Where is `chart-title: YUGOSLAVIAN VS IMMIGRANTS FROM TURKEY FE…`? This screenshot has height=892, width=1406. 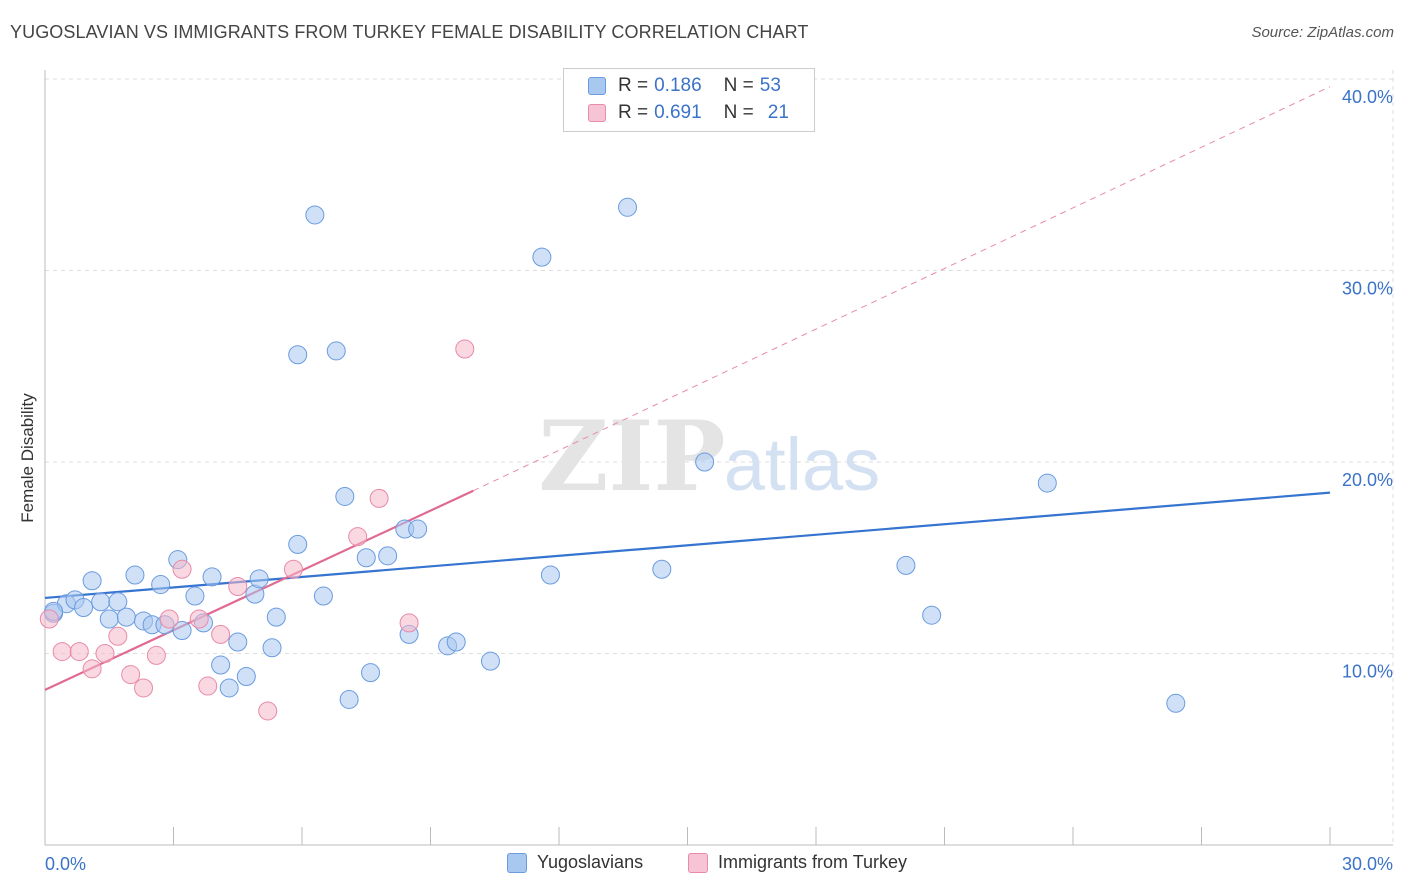
chart-title: YUGOSLAVIAN VS IMMIGRANTS FROM TURKEY FE… is located at coordinates (409, 32).